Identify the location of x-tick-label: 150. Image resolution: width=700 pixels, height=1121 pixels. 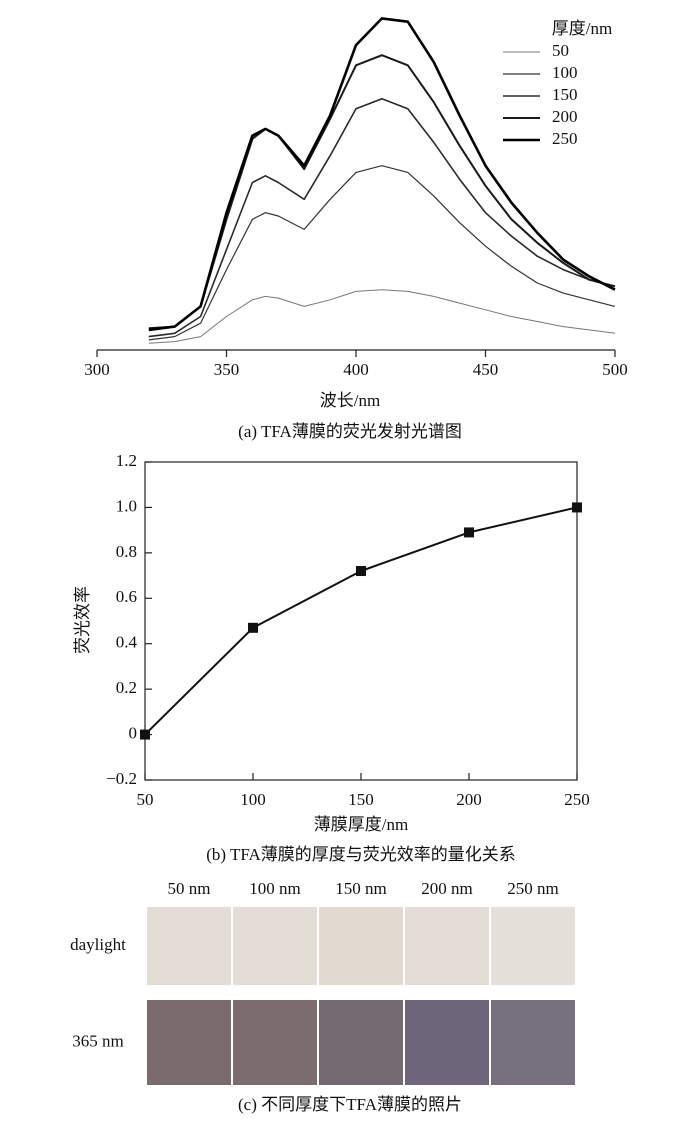
(361, 799).